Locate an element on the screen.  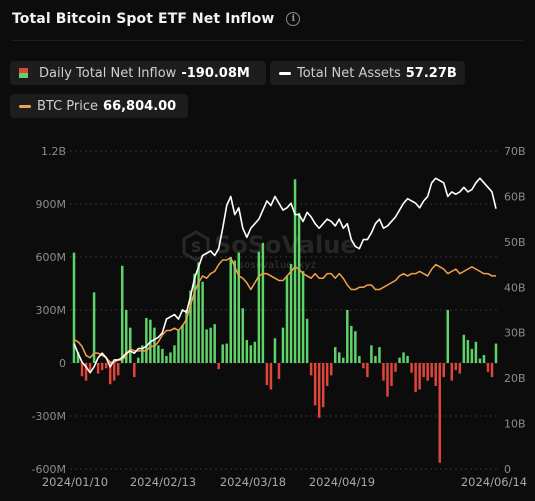
info-icon: i is located at coordinates (293, 19).